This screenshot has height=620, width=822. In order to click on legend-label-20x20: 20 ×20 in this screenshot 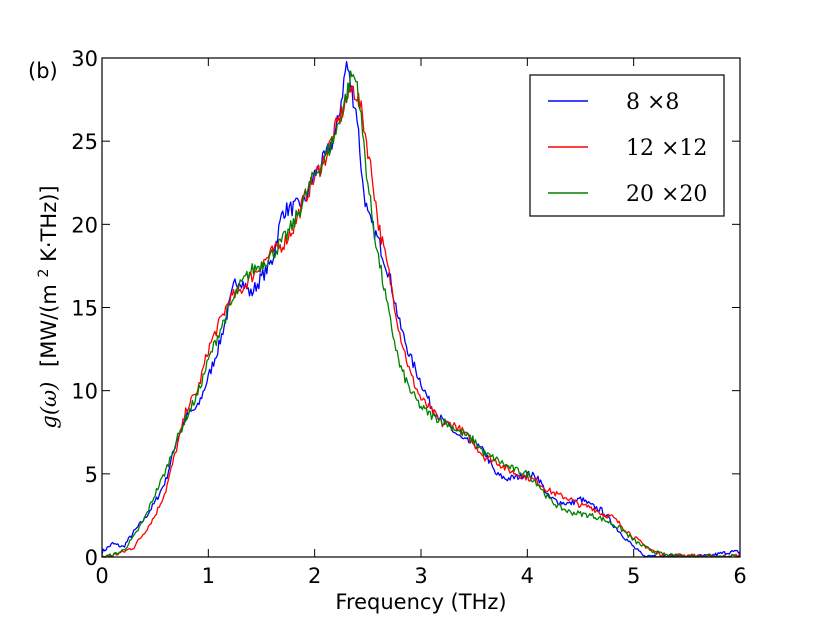, I will do `click(666, 194)`.